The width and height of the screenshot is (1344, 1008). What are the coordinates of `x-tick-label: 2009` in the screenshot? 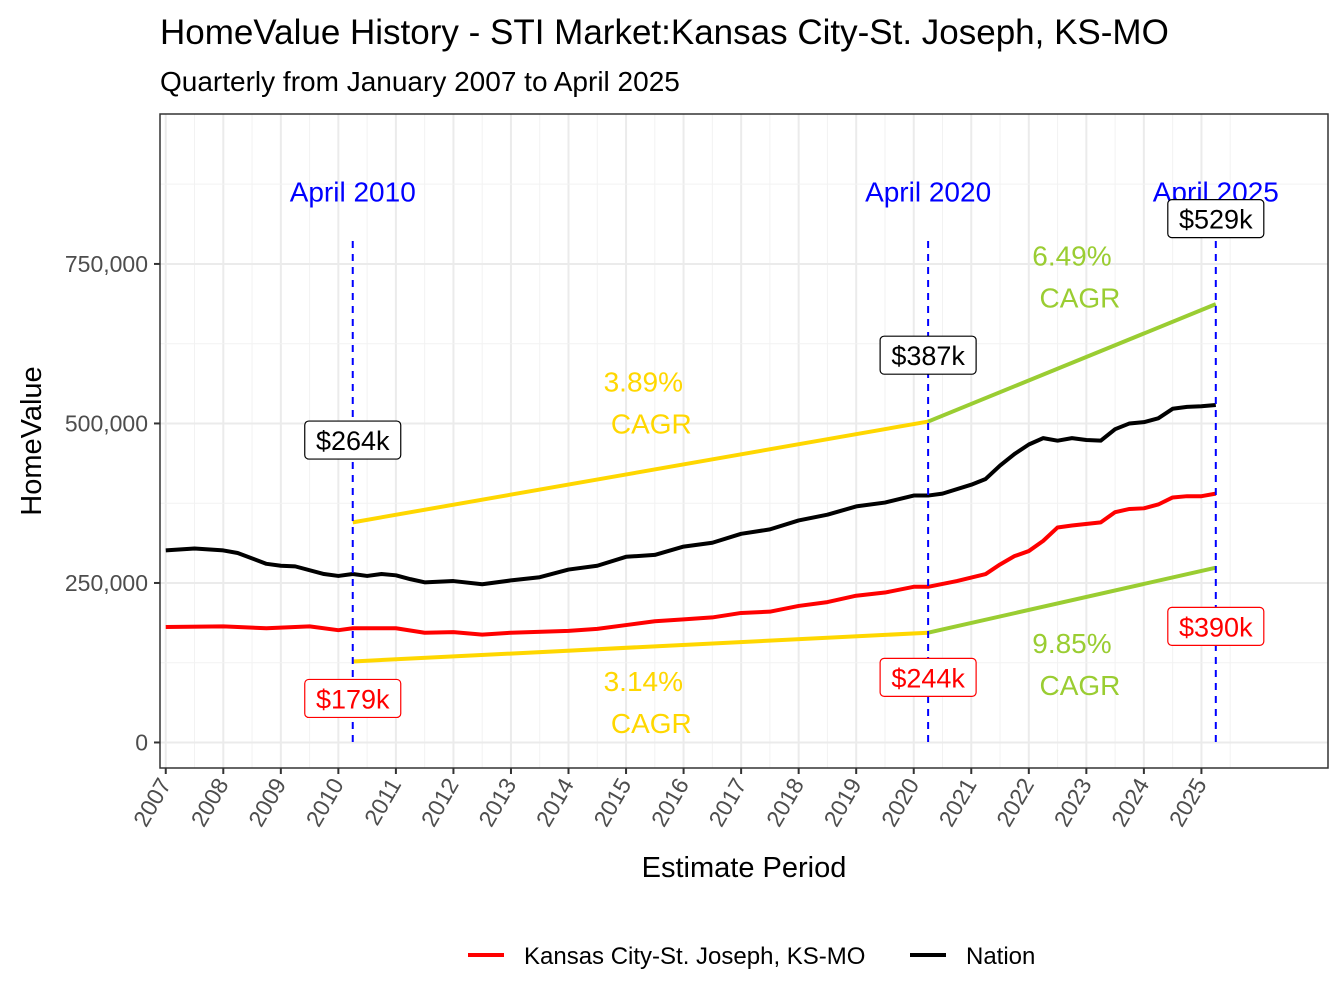 It's located at (267, 802).